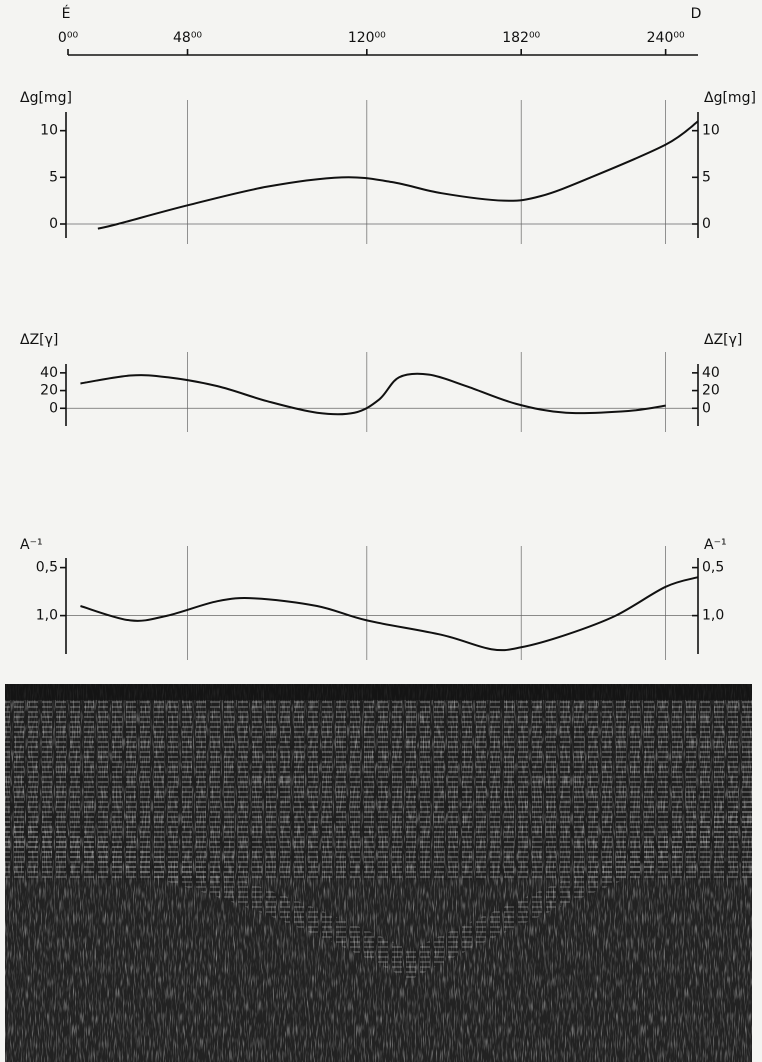 This screenshot has height=1062, width=762. I want to click on y-axis-title-right: Δg[mg], so click(730, 98).